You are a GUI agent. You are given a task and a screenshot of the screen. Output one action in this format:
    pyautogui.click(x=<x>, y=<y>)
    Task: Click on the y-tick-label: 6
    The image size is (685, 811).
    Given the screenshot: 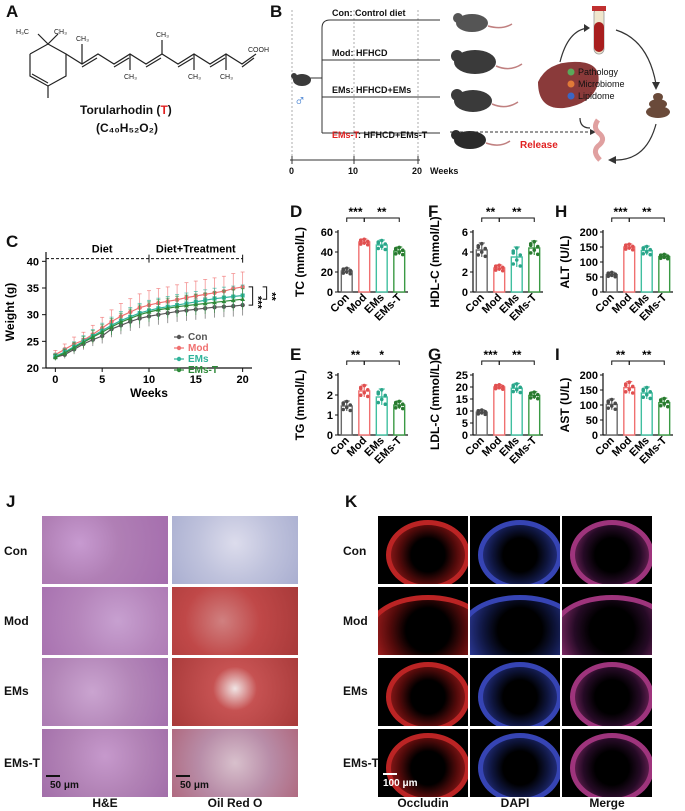 What is the action you would take?
    pyautogui.click(x=465, y=233)
    